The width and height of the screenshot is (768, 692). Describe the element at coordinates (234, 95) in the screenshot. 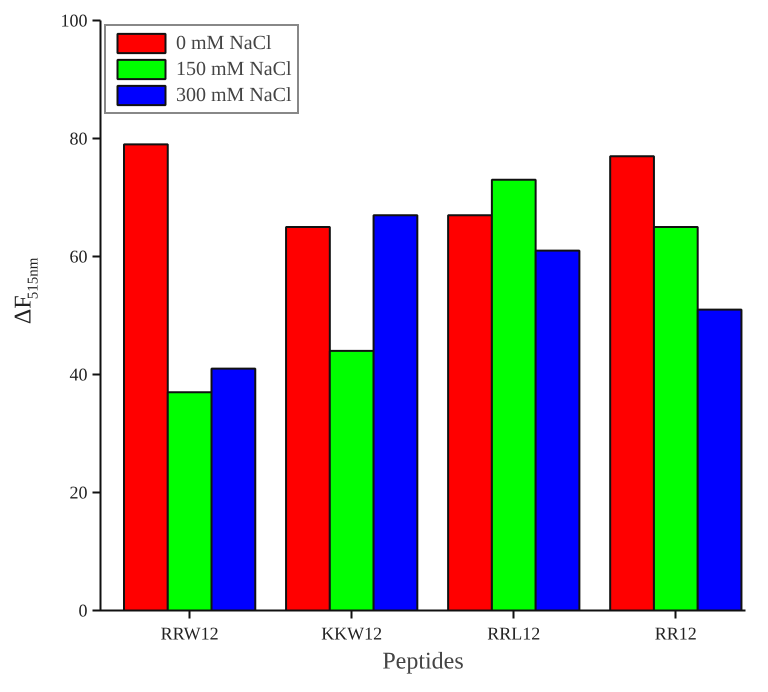

I see `legend-label: 300 mM NaCl` at that location.